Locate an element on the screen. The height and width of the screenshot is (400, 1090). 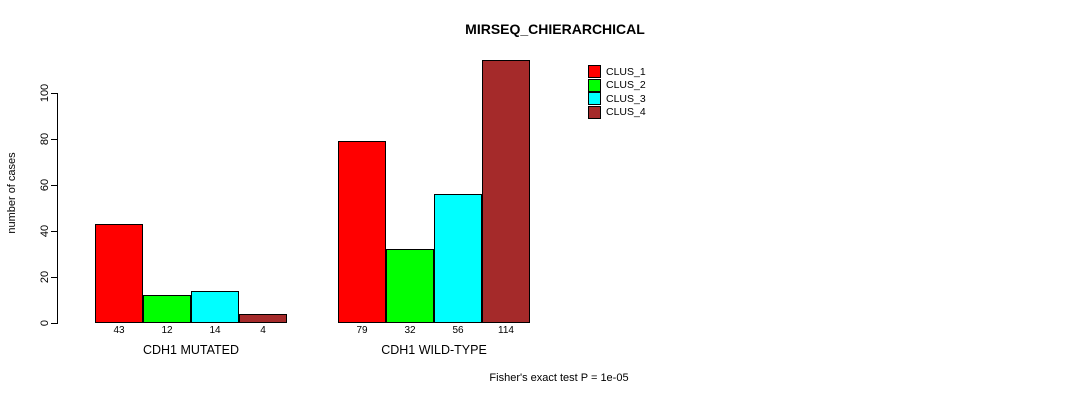
legend-label: CLUS_3 is located at coordinates (626, 98).